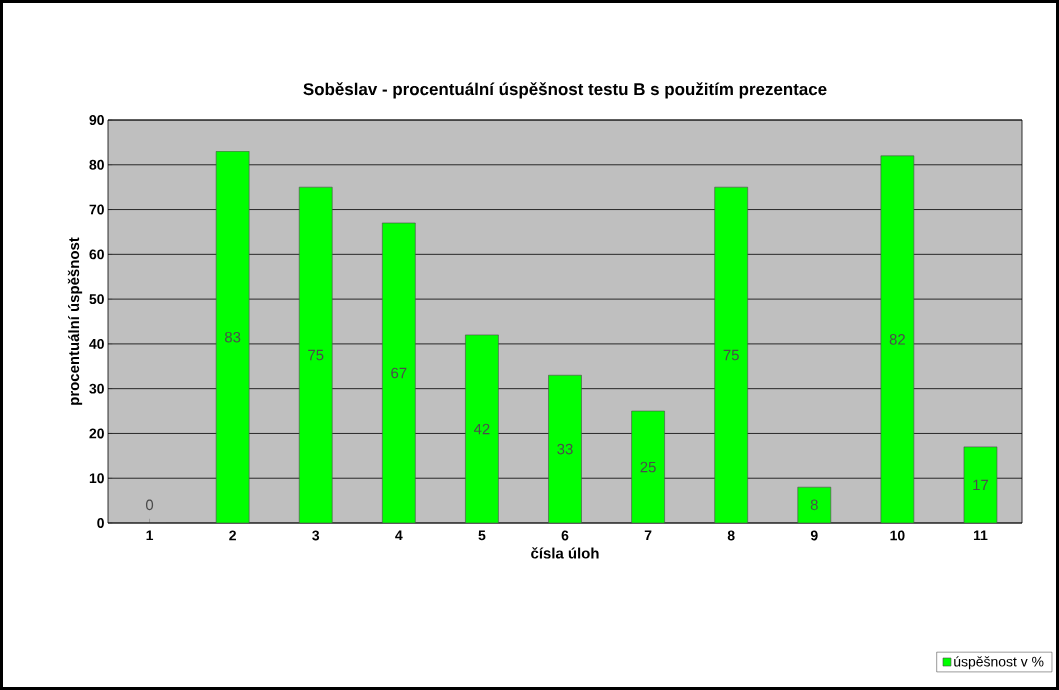 This screenshot has width=1059, height=690. What do you see at coordinates (565, 449) in the screenshot?
I see `data-label: 33` at bounding box center [565, 449].